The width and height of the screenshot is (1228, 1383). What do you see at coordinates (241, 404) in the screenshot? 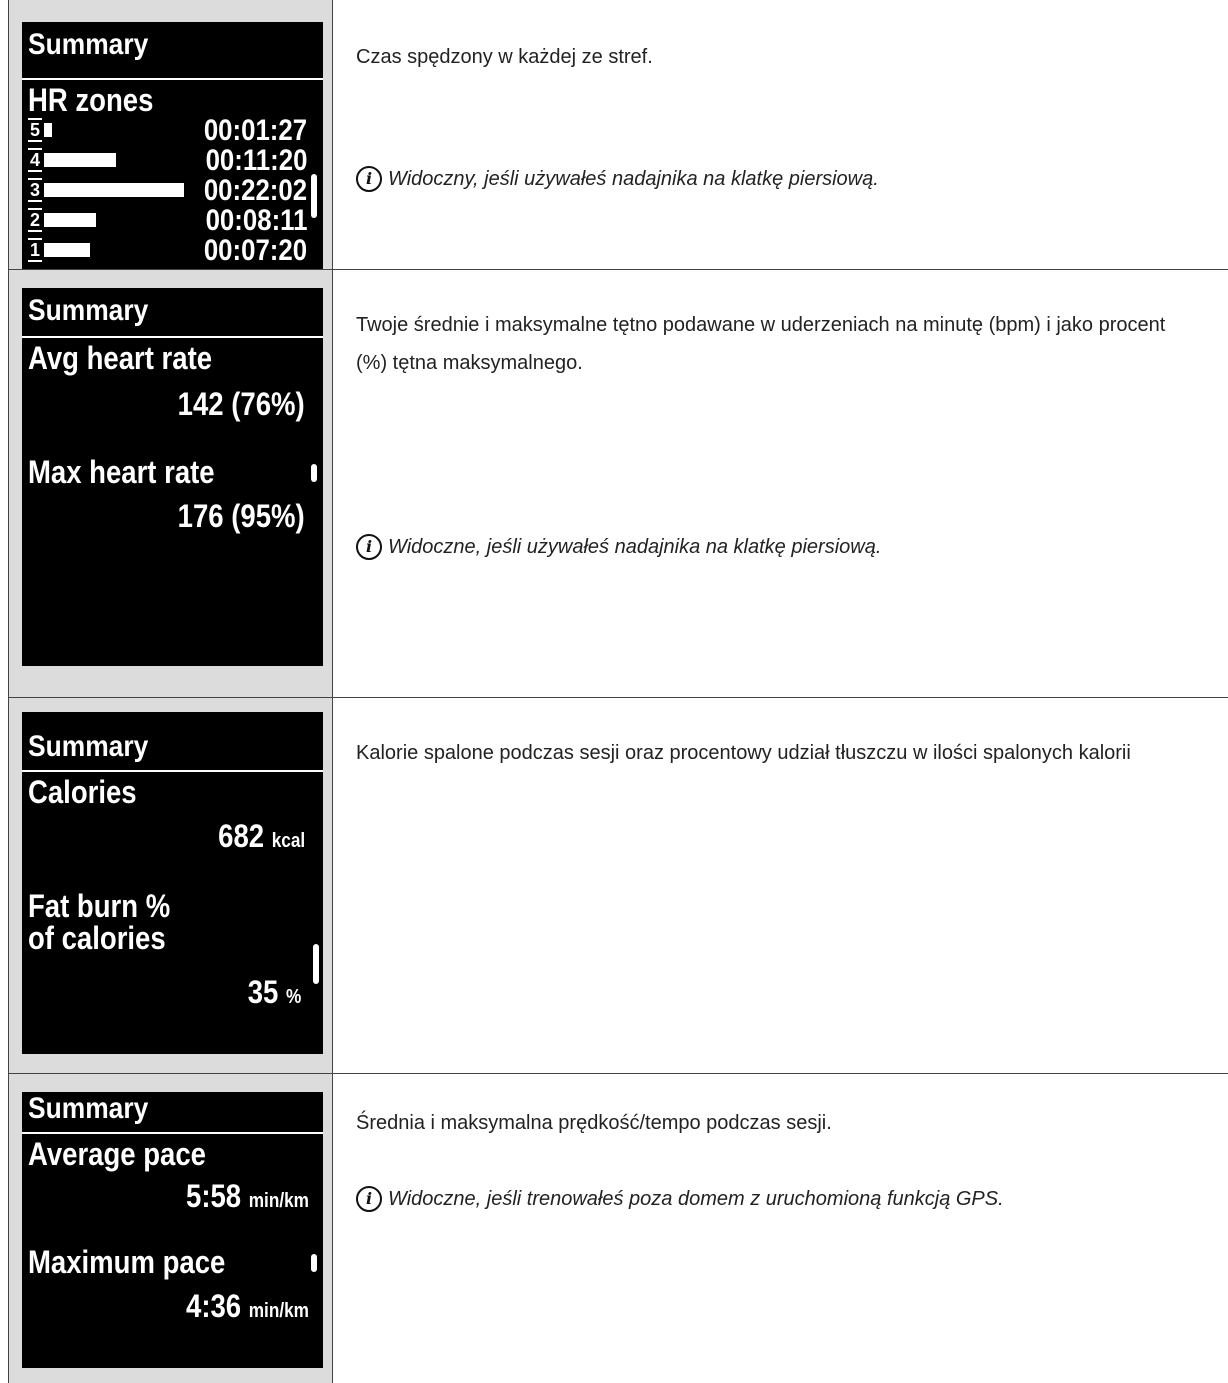
I see `avg-heart-rate-value: 142 (76%)` at bounding box center [241, 404].